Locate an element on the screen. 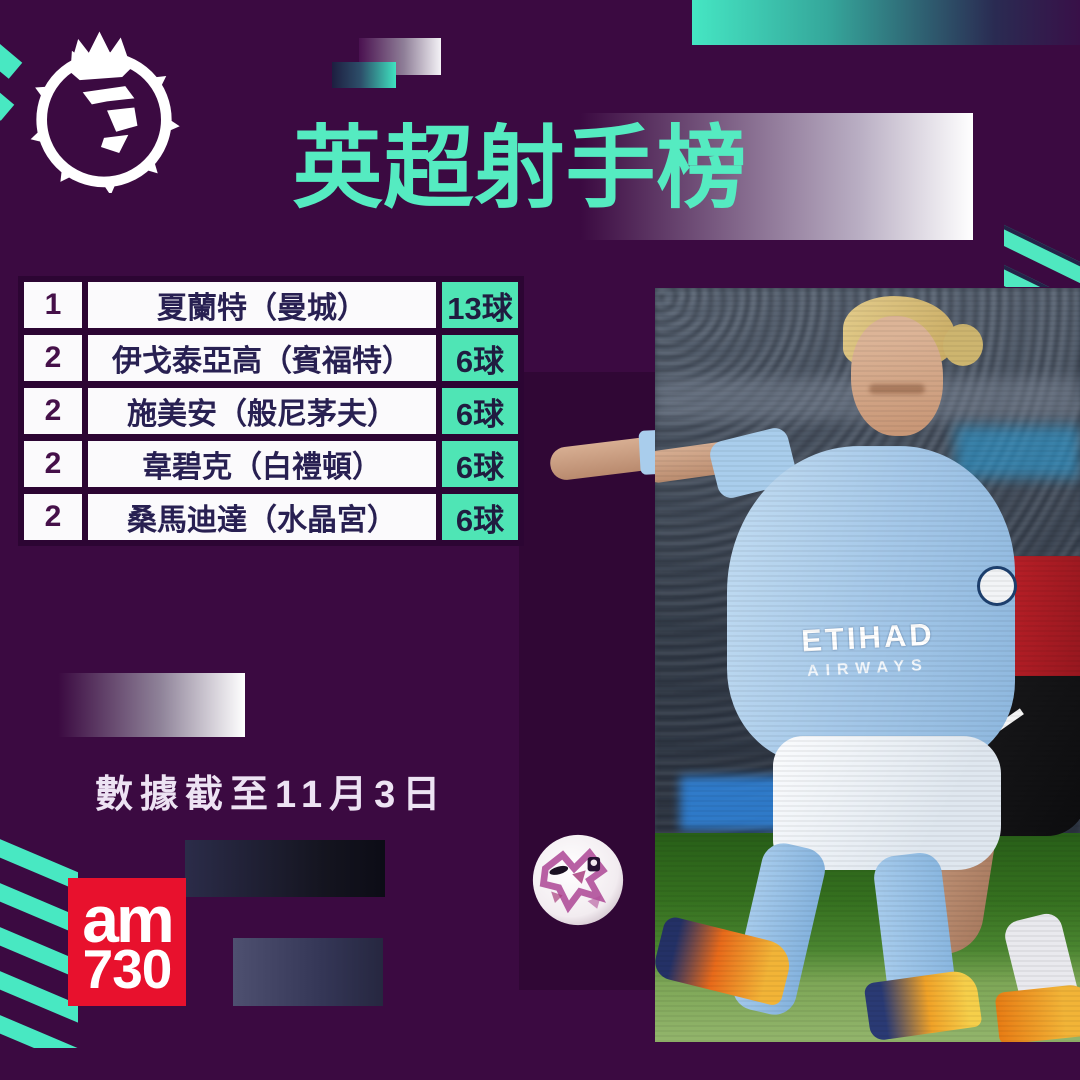 This screenshot has height=1080, width=1080. player-cell: 桑馬迪達（水晶宮） is located at coordinates (262, 517).